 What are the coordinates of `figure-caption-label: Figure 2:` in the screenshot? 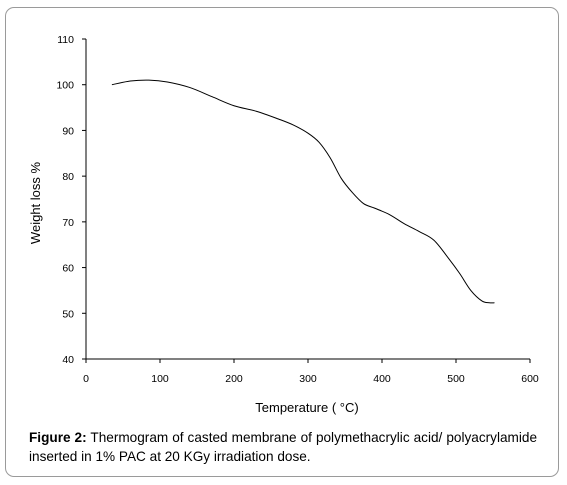 It's located at (58, 437).